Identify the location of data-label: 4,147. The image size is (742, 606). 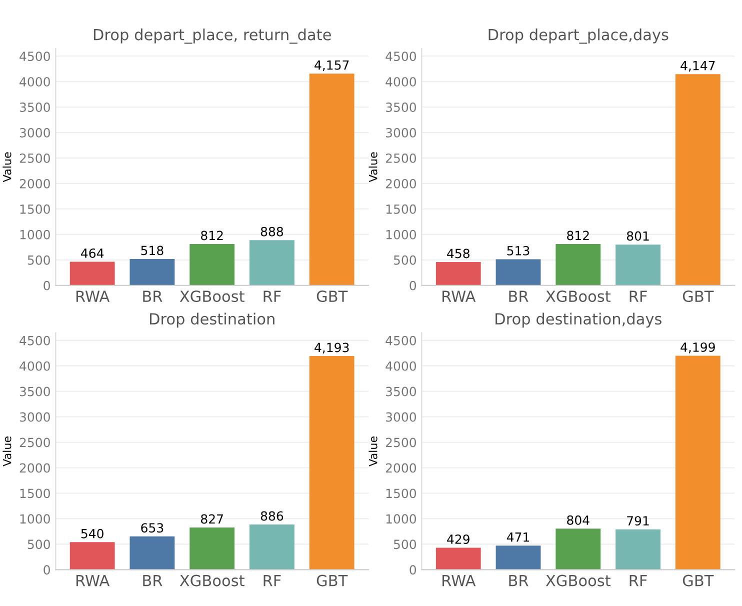
(697, 66).